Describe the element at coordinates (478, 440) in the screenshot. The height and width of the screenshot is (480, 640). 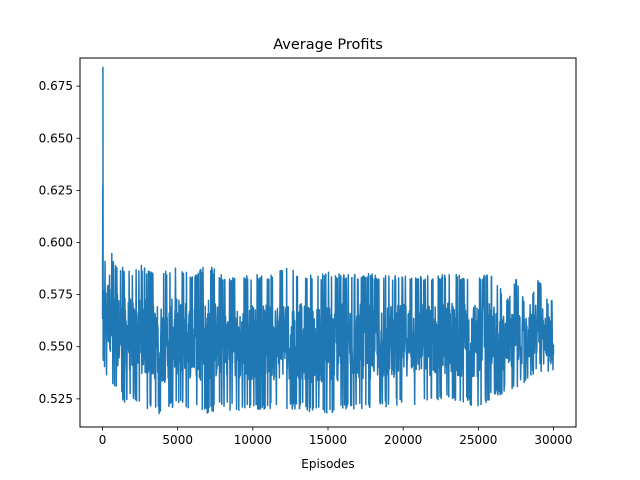
I see `x-tick-label: 25000` at that location.